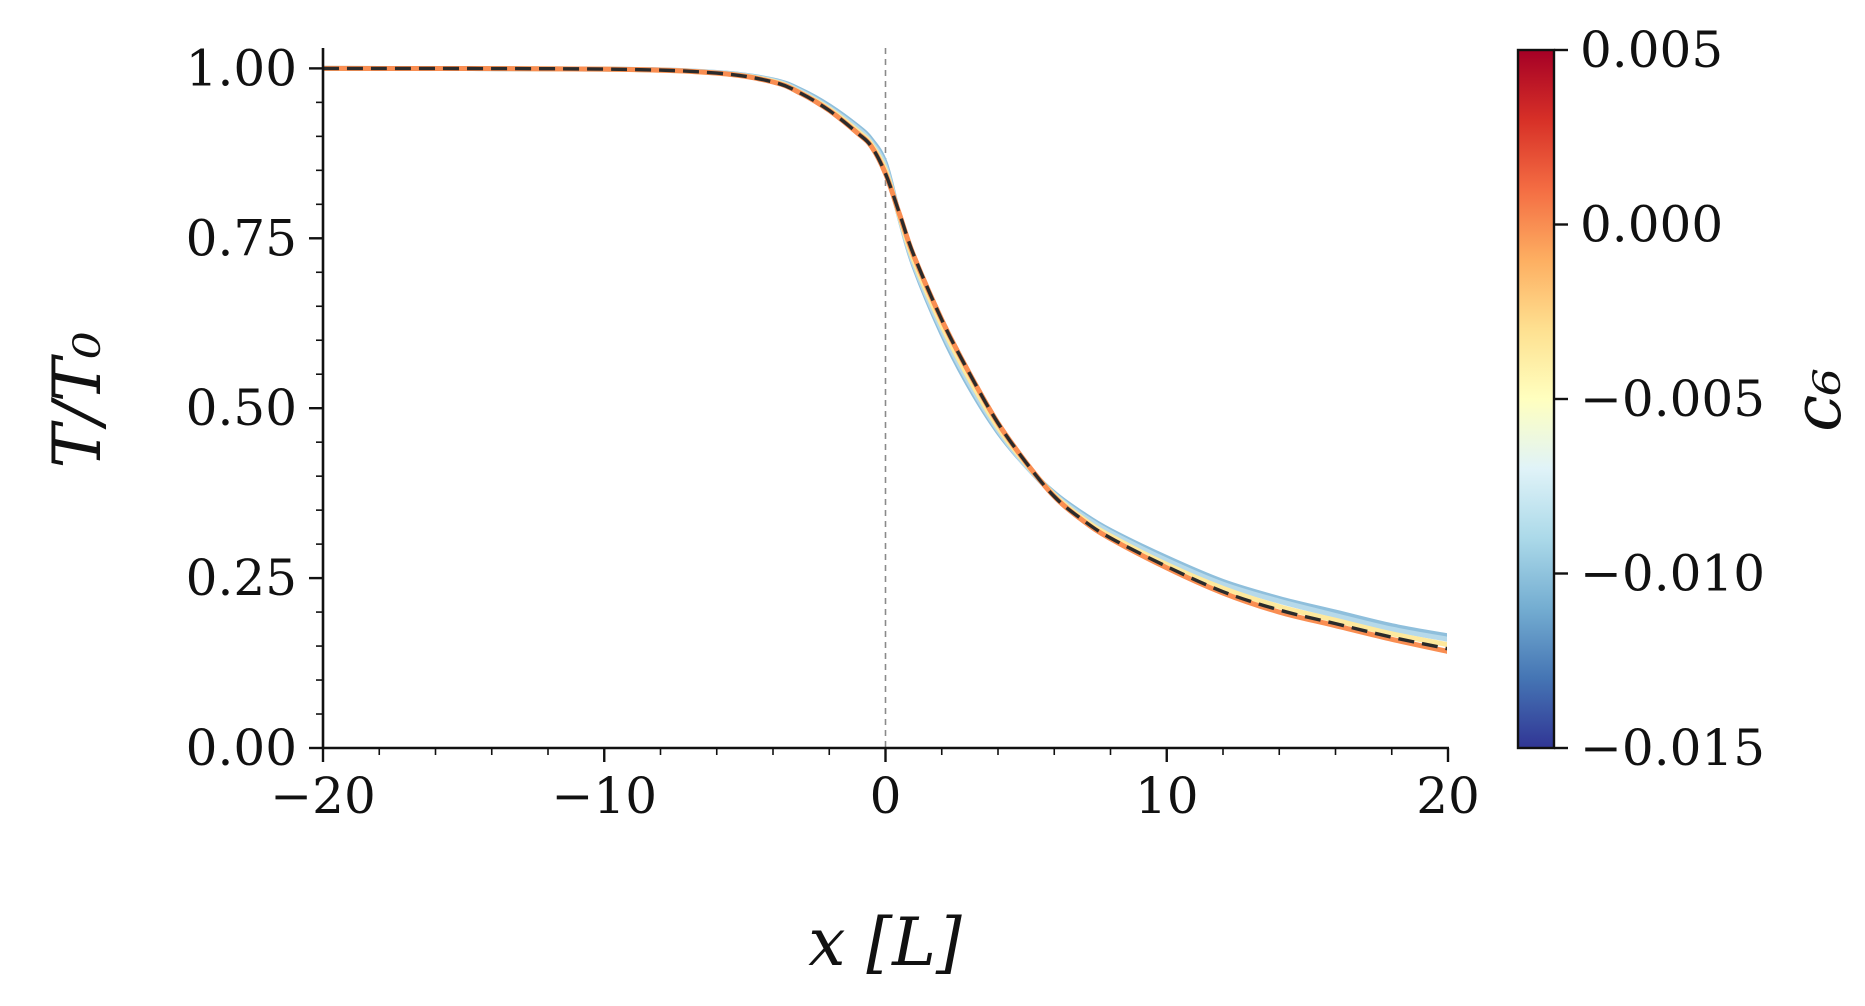 The width and height of the screenshot is (1865, 1006). I want to click on colorbar-gradient, so click(1536, 399).